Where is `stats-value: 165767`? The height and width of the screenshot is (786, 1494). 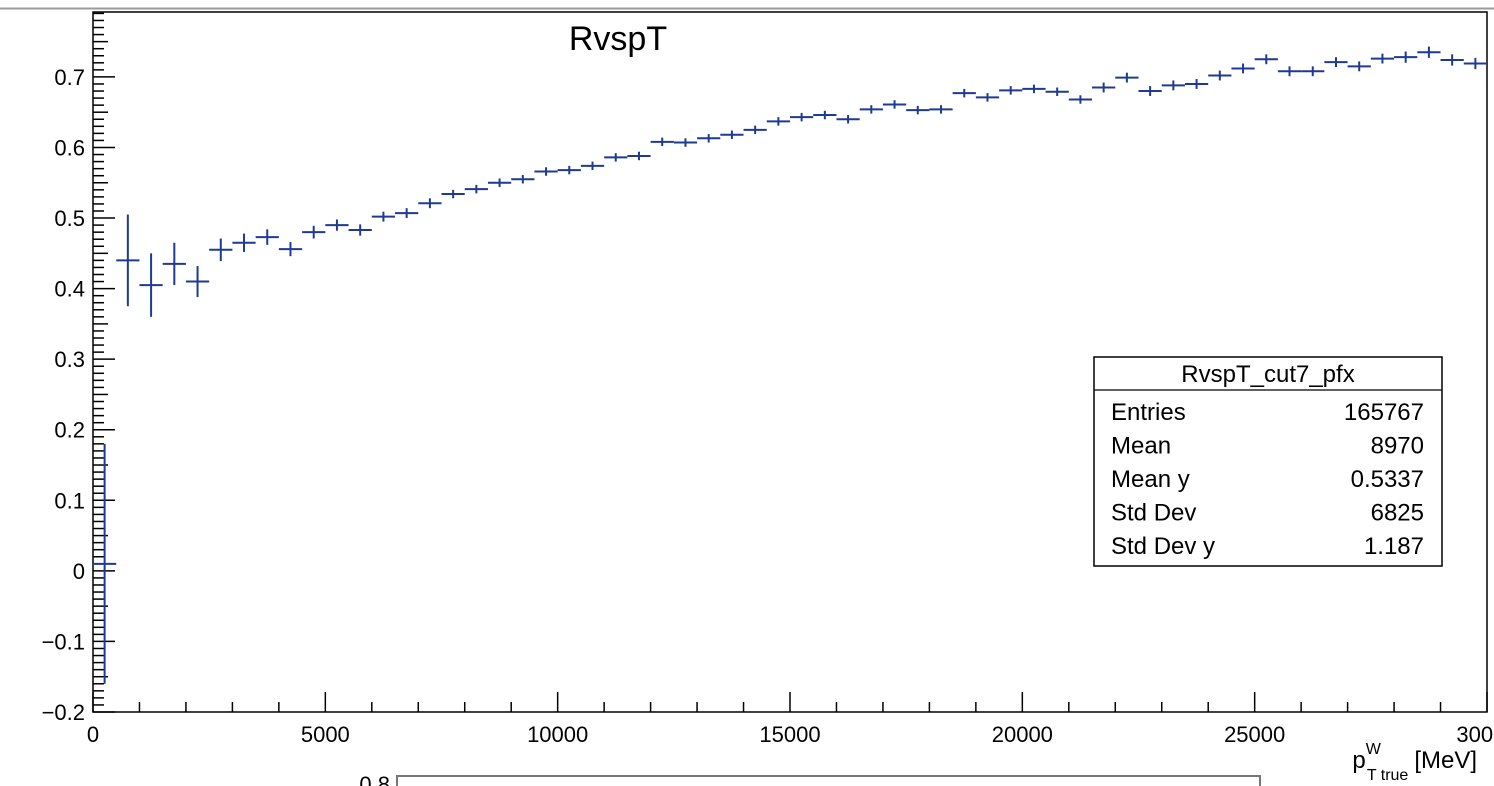
stats-value: 165767 is located at coordinates (1384, 412).